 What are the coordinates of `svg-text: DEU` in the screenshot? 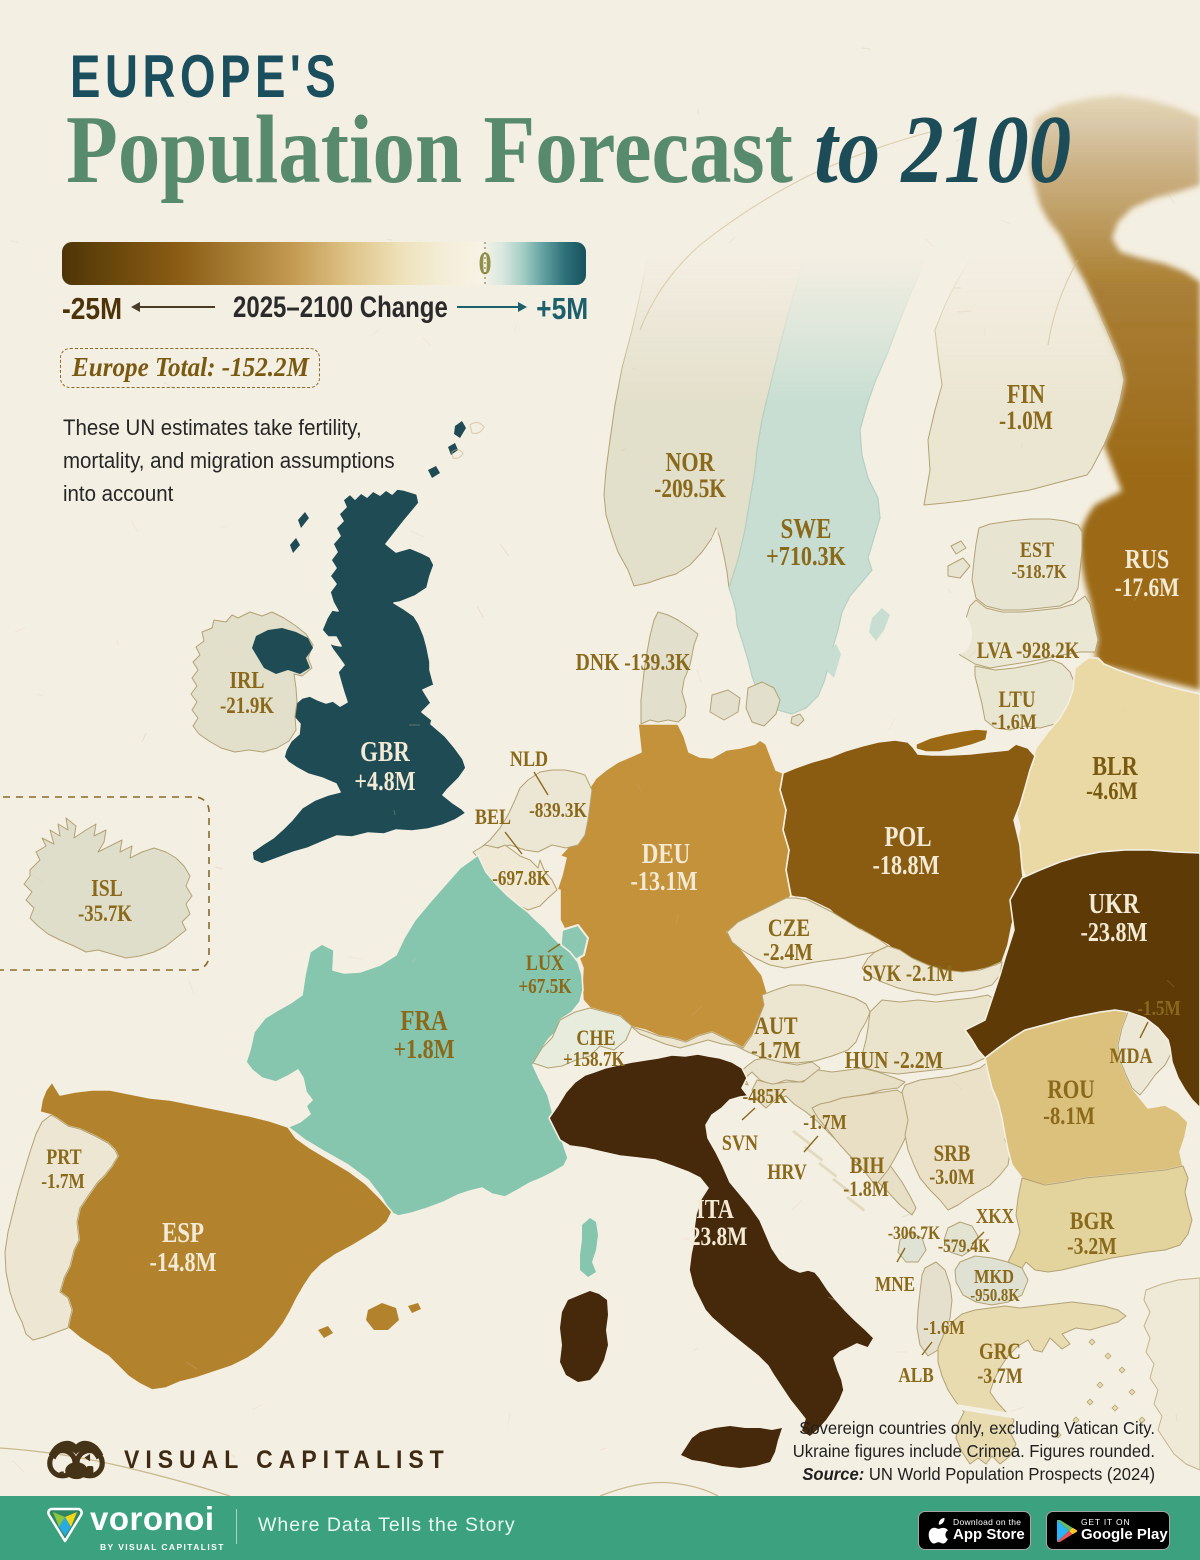 It's located at (666, 854).